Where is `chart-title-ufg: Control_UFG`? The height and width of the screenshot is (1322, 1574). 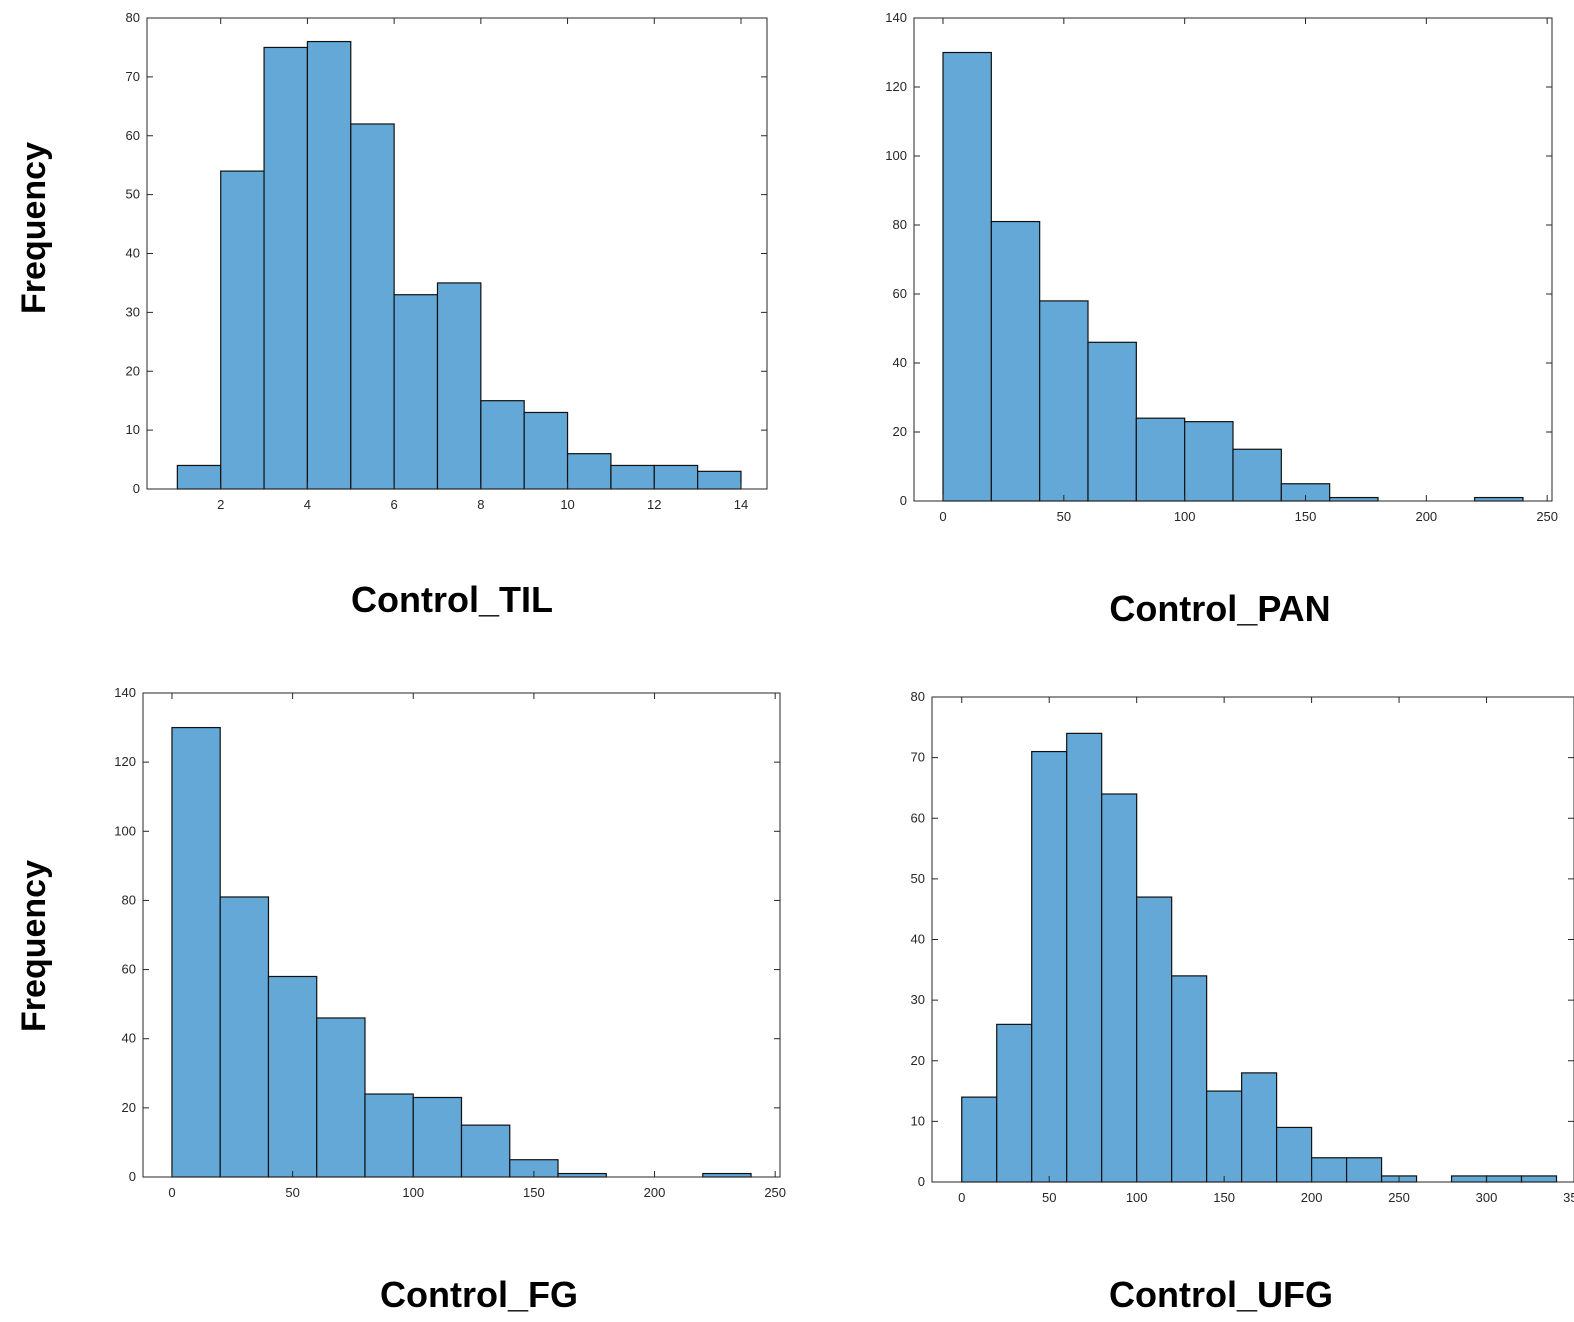
chart-title-ufg: Control_UFG is located at coordinates (1221, 1294).